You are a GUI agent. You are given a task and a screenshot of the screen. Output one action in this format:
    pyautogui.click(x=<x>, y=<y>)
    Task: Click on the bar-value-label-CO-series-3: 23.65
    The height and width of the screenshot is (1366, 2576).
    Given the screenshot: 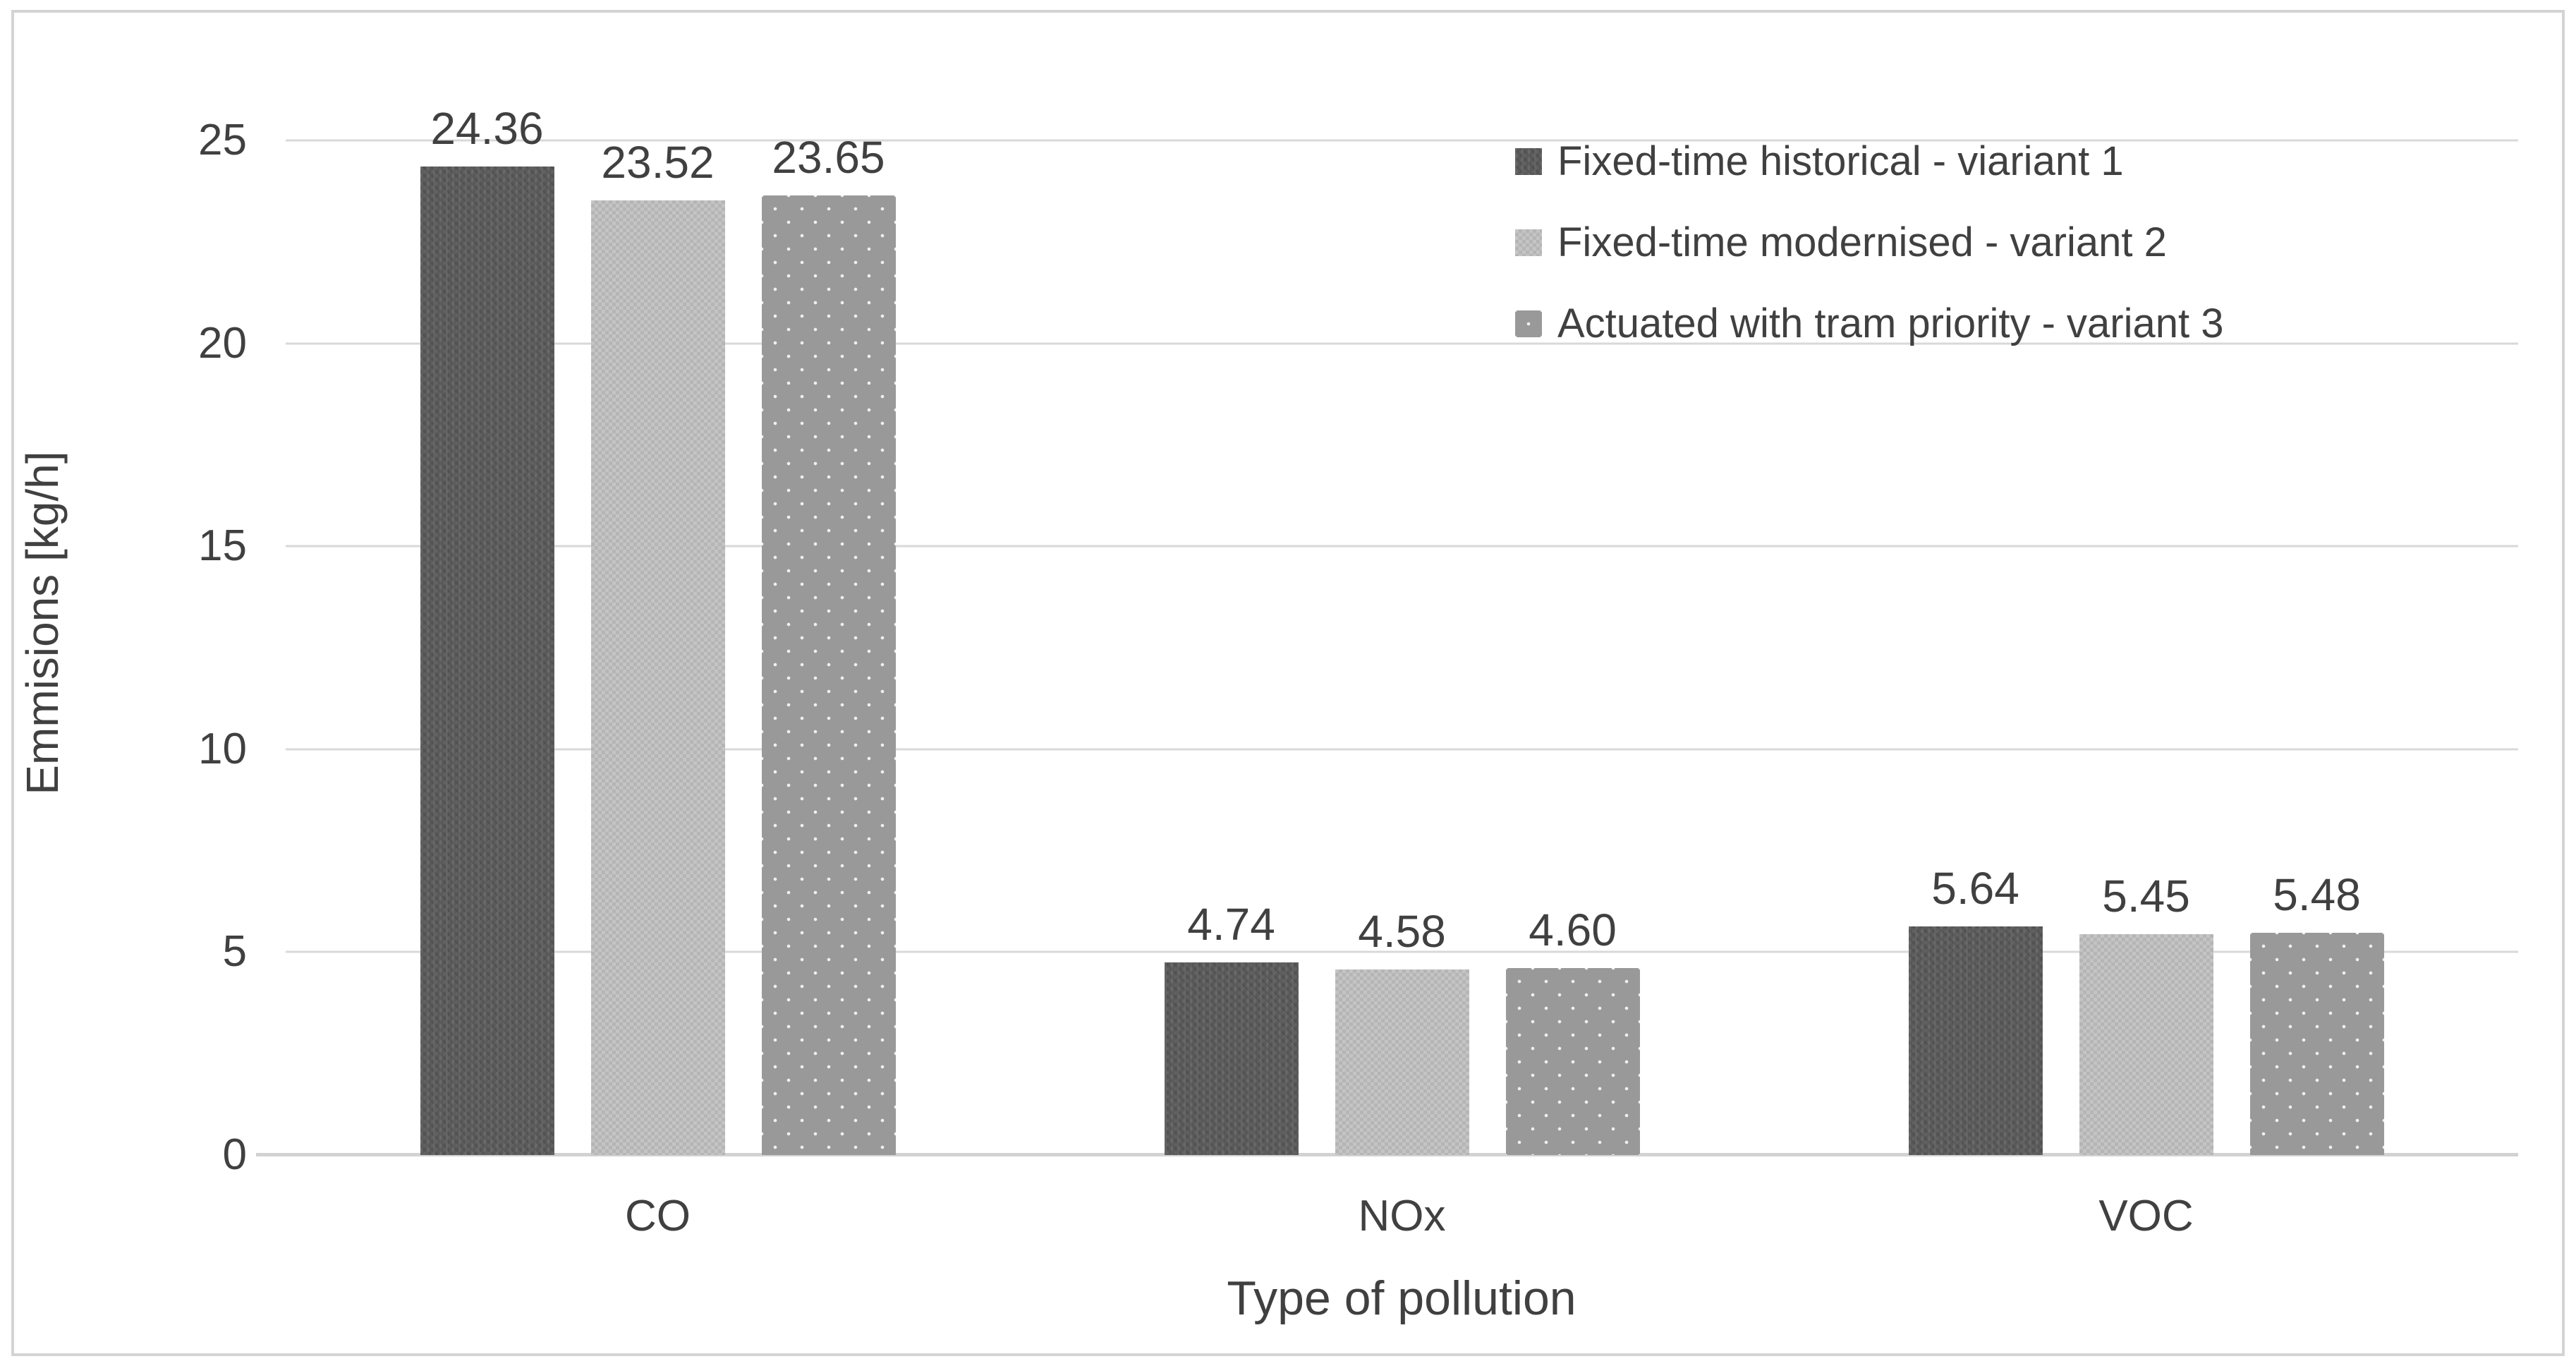 What is the action you would take?
    pyautogui.click(x=828, y=157)
    